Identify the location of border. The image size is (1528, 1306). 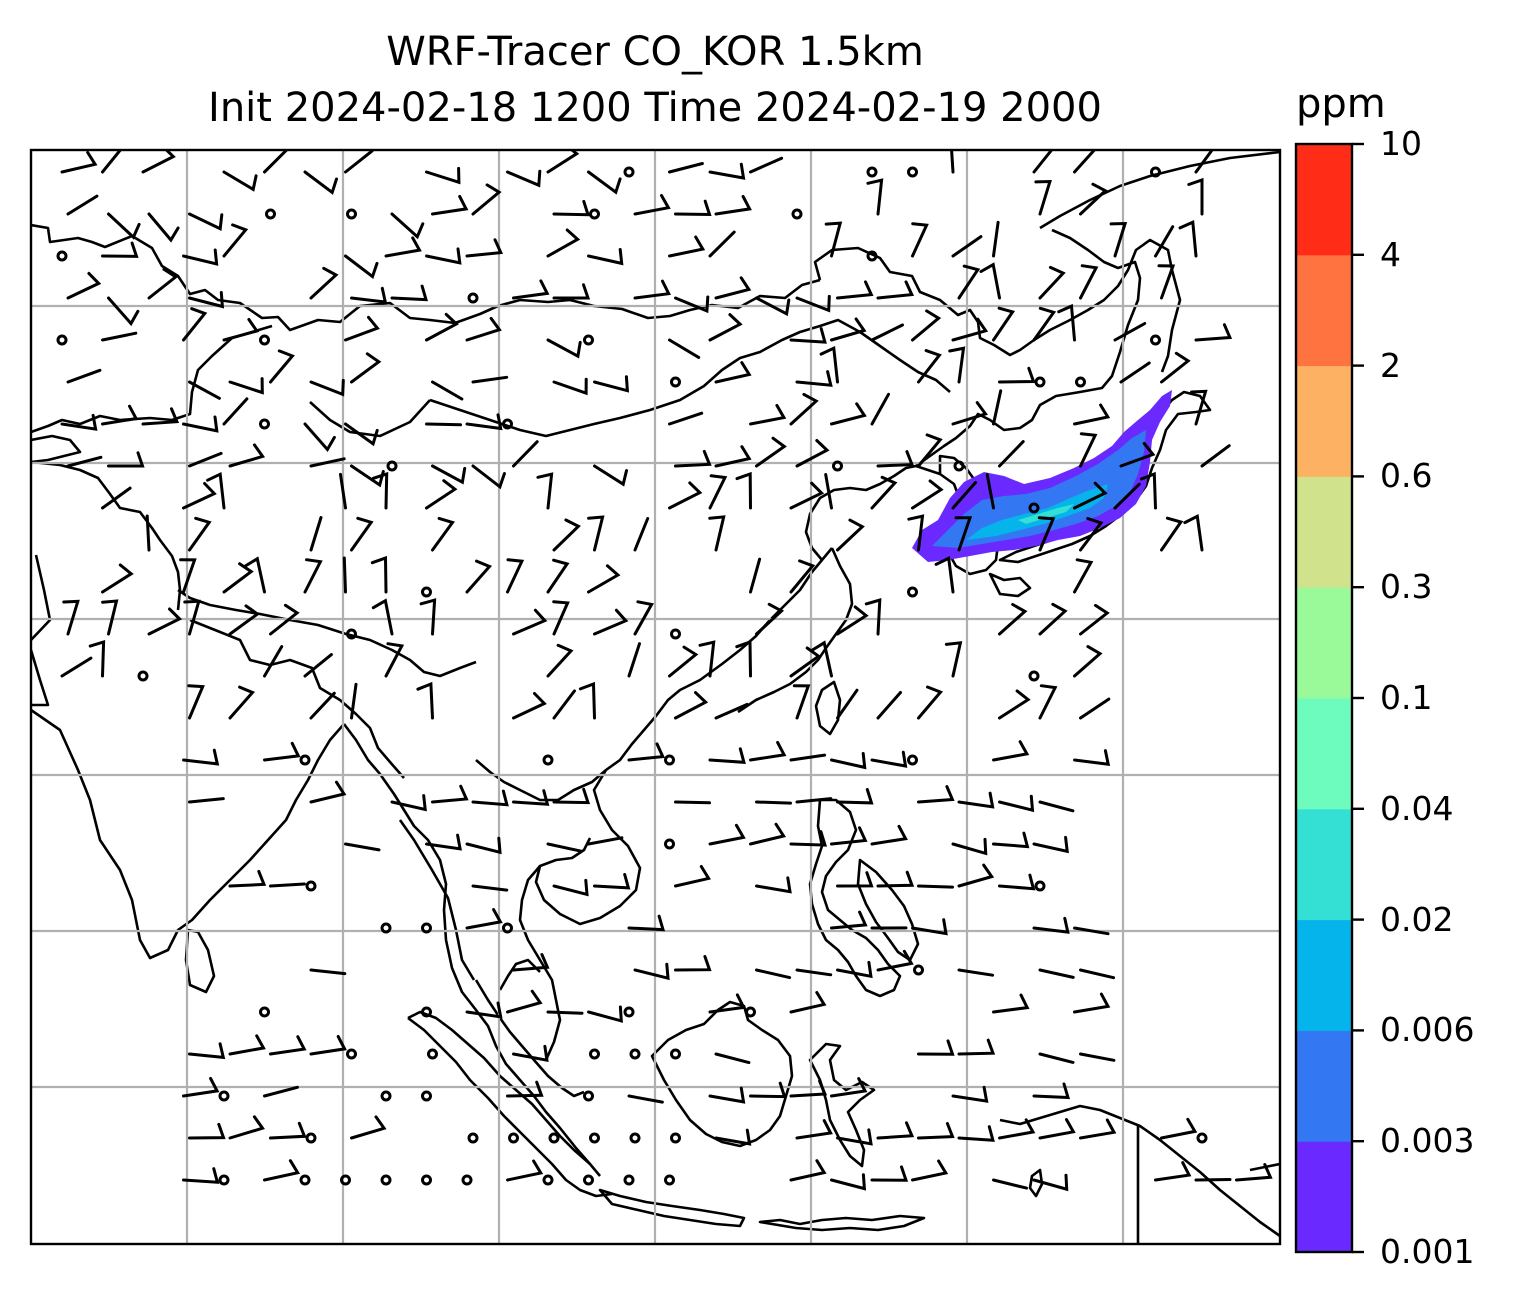
(152, 379).